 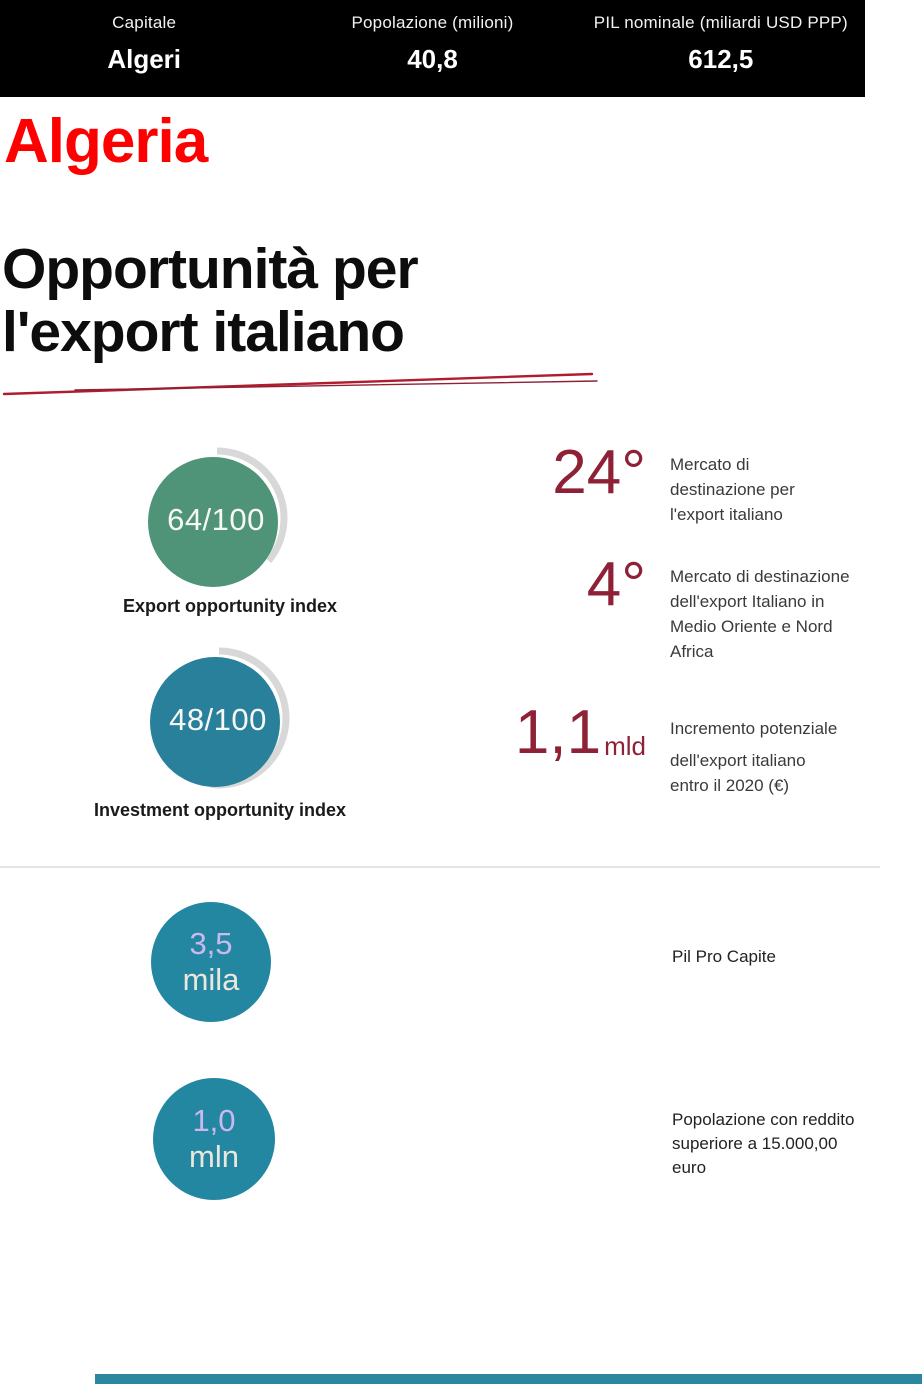 I want to click on investment-opportunity-label: Investment opportunity index, so click(x=220, y=810).